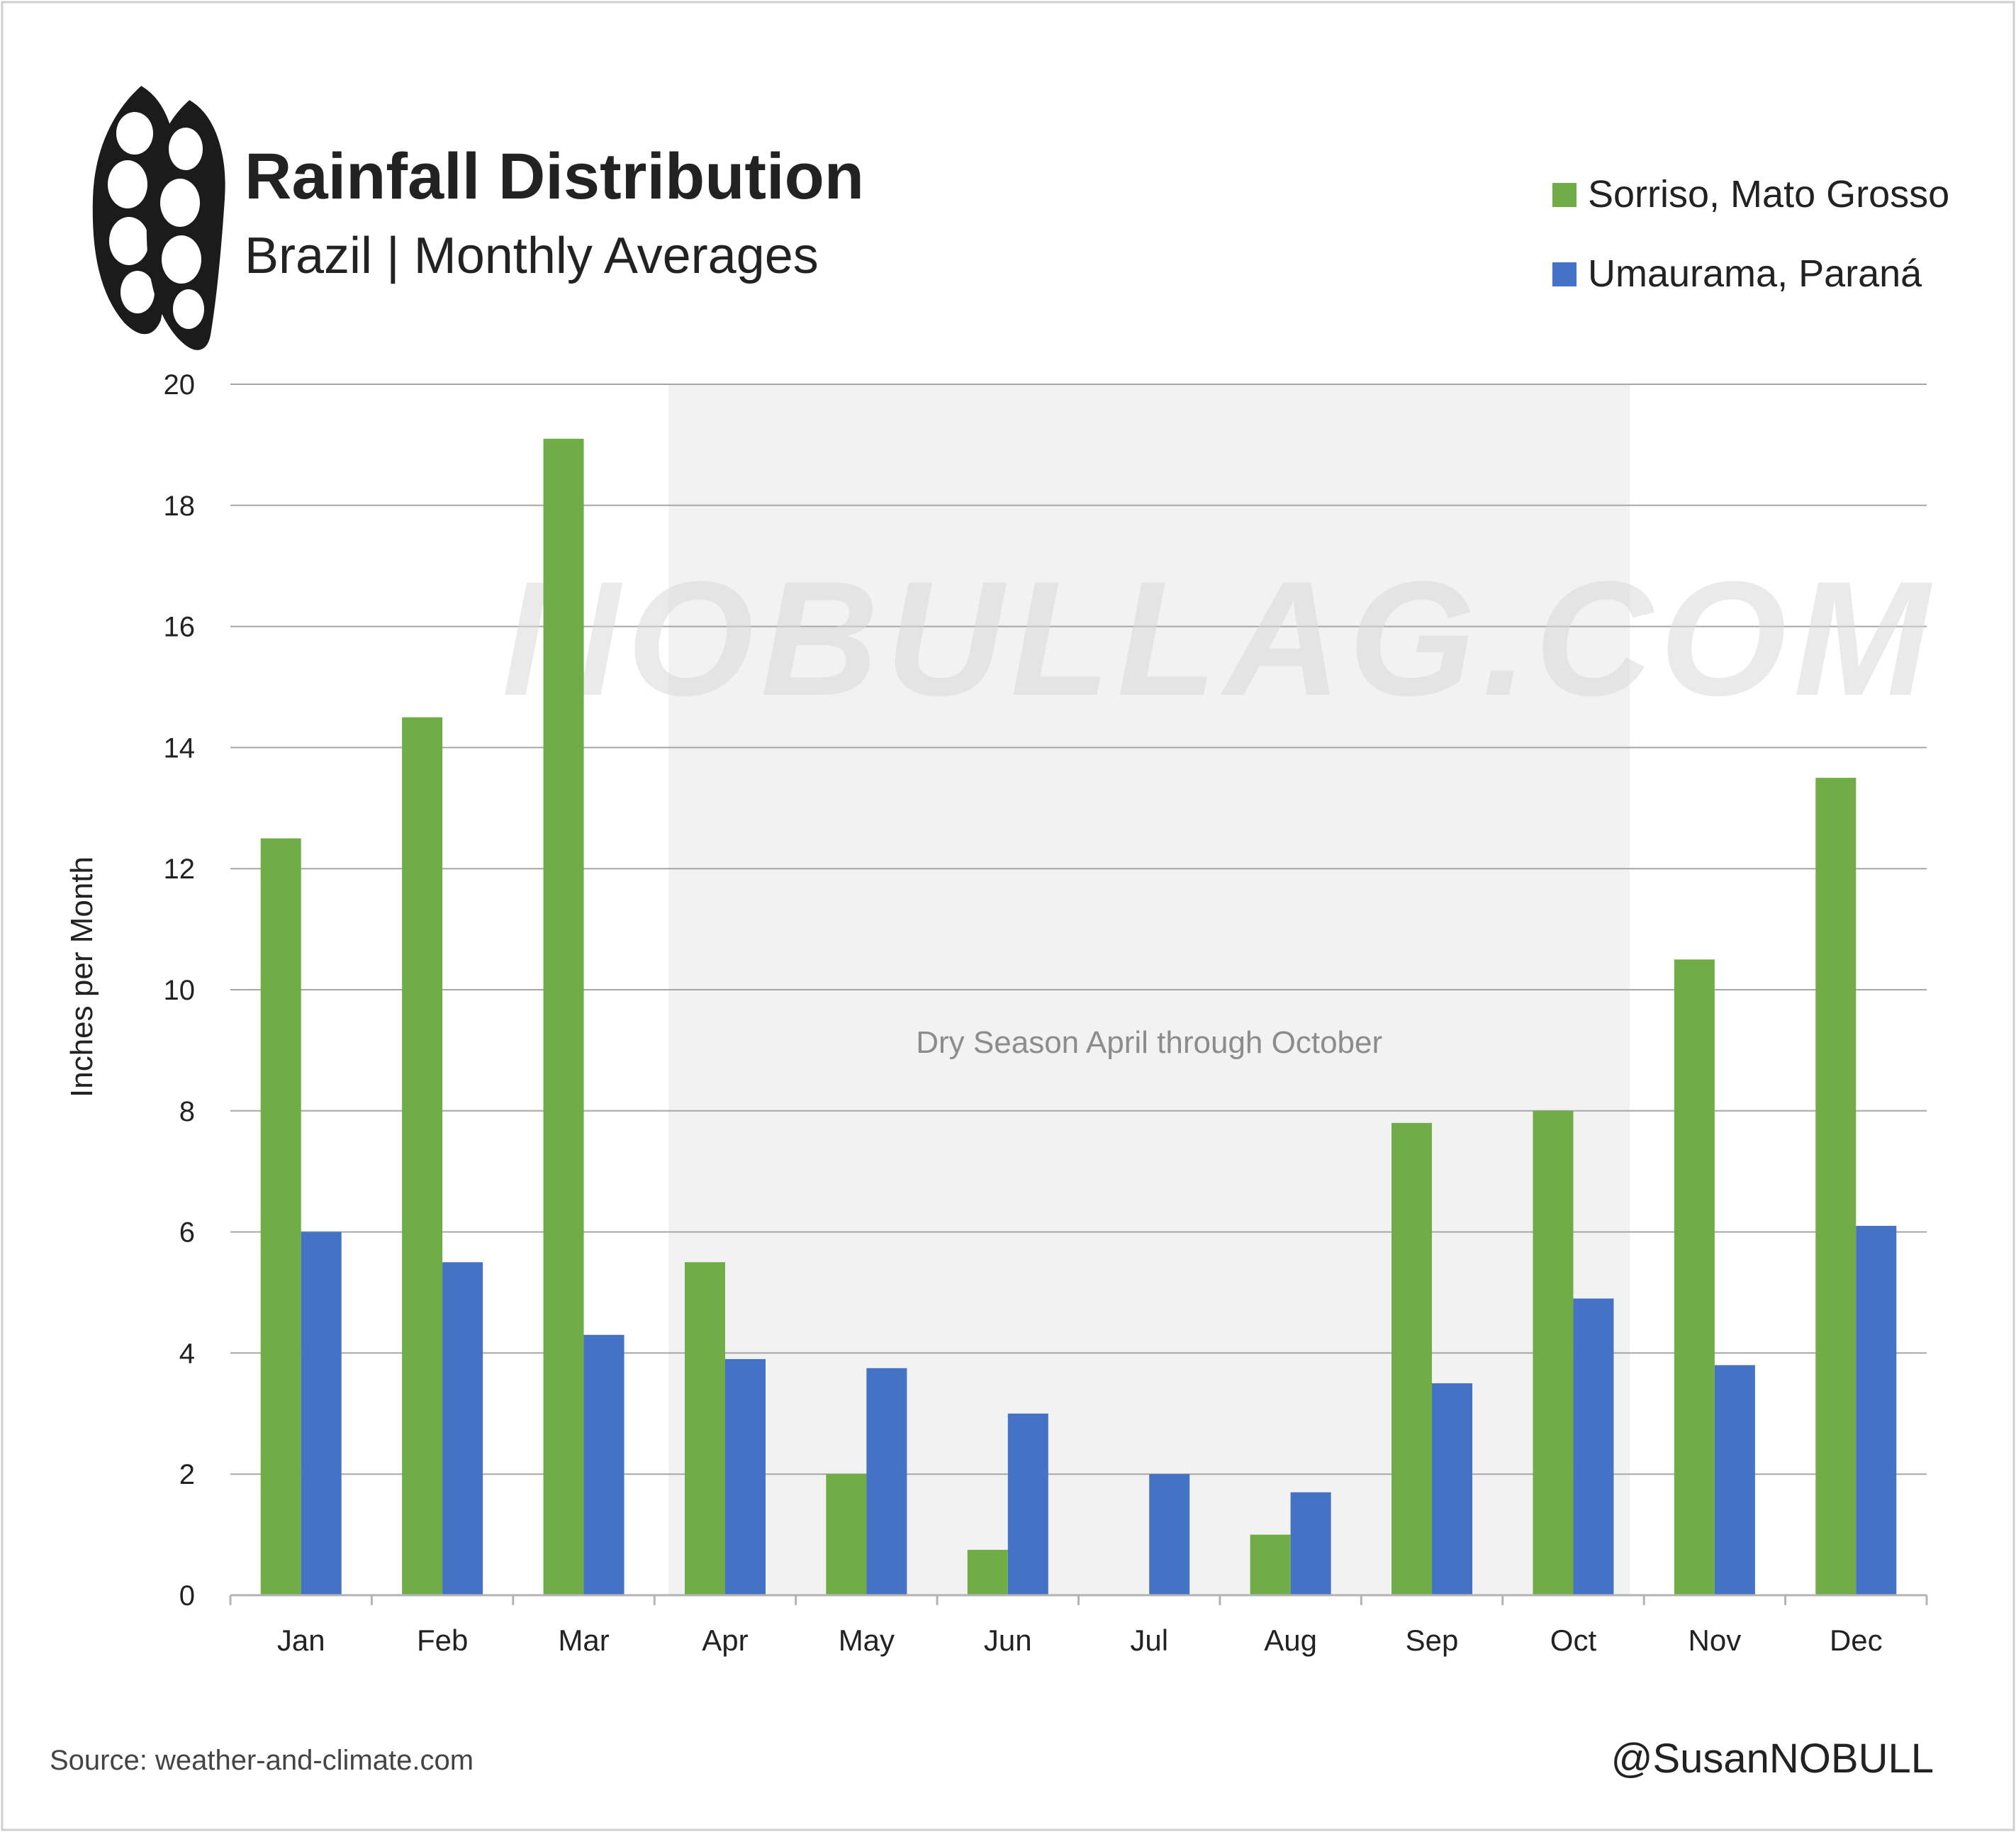  Describe the element at coordinates (1008, 1640) in the screenshot. I see `x-tick-label: Jun` at that location.